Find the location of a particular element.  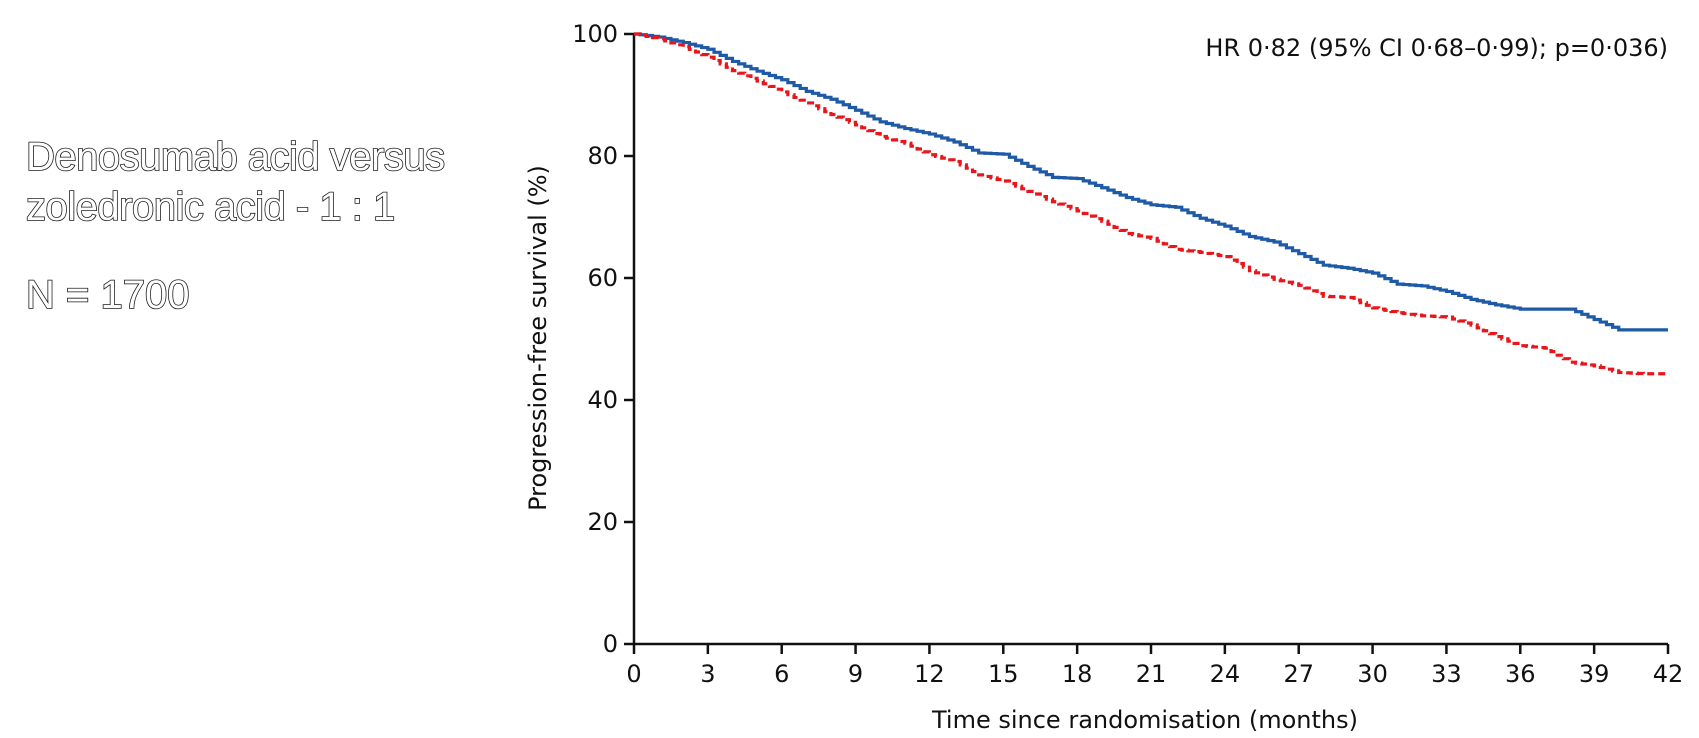

x-tick-label: 12 is located at coordinates (929, 674).